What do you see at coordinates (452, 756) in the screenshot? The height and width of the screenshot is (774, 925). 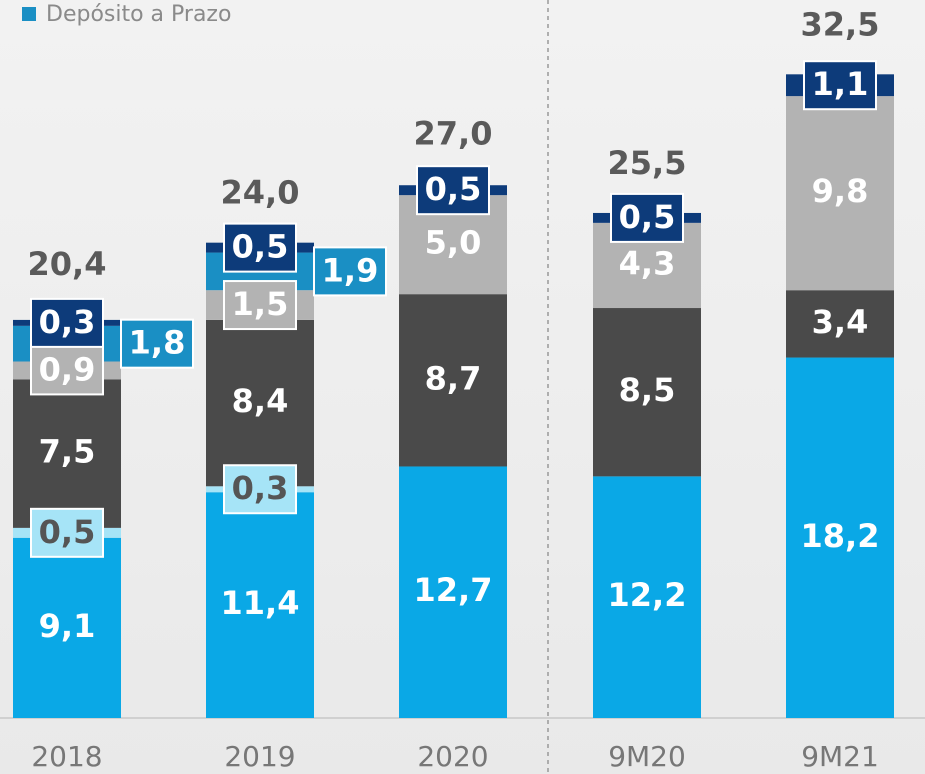 I see `x-tick-label: 2020` at bounding box center [452, 756].